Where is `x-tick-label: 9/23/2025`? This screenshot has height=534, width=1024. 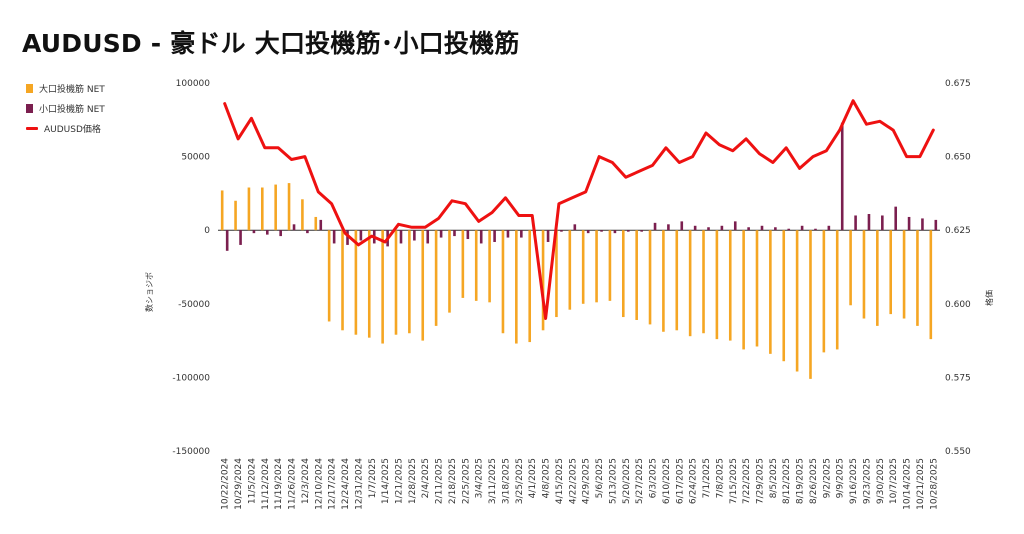 x-tick-label: 9/23/2025 is located at coordinates (868, 481).